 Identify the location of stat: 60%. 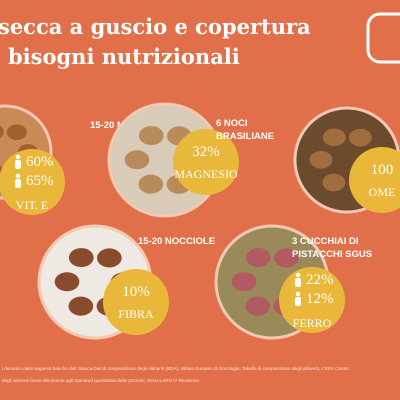
(40, 162).